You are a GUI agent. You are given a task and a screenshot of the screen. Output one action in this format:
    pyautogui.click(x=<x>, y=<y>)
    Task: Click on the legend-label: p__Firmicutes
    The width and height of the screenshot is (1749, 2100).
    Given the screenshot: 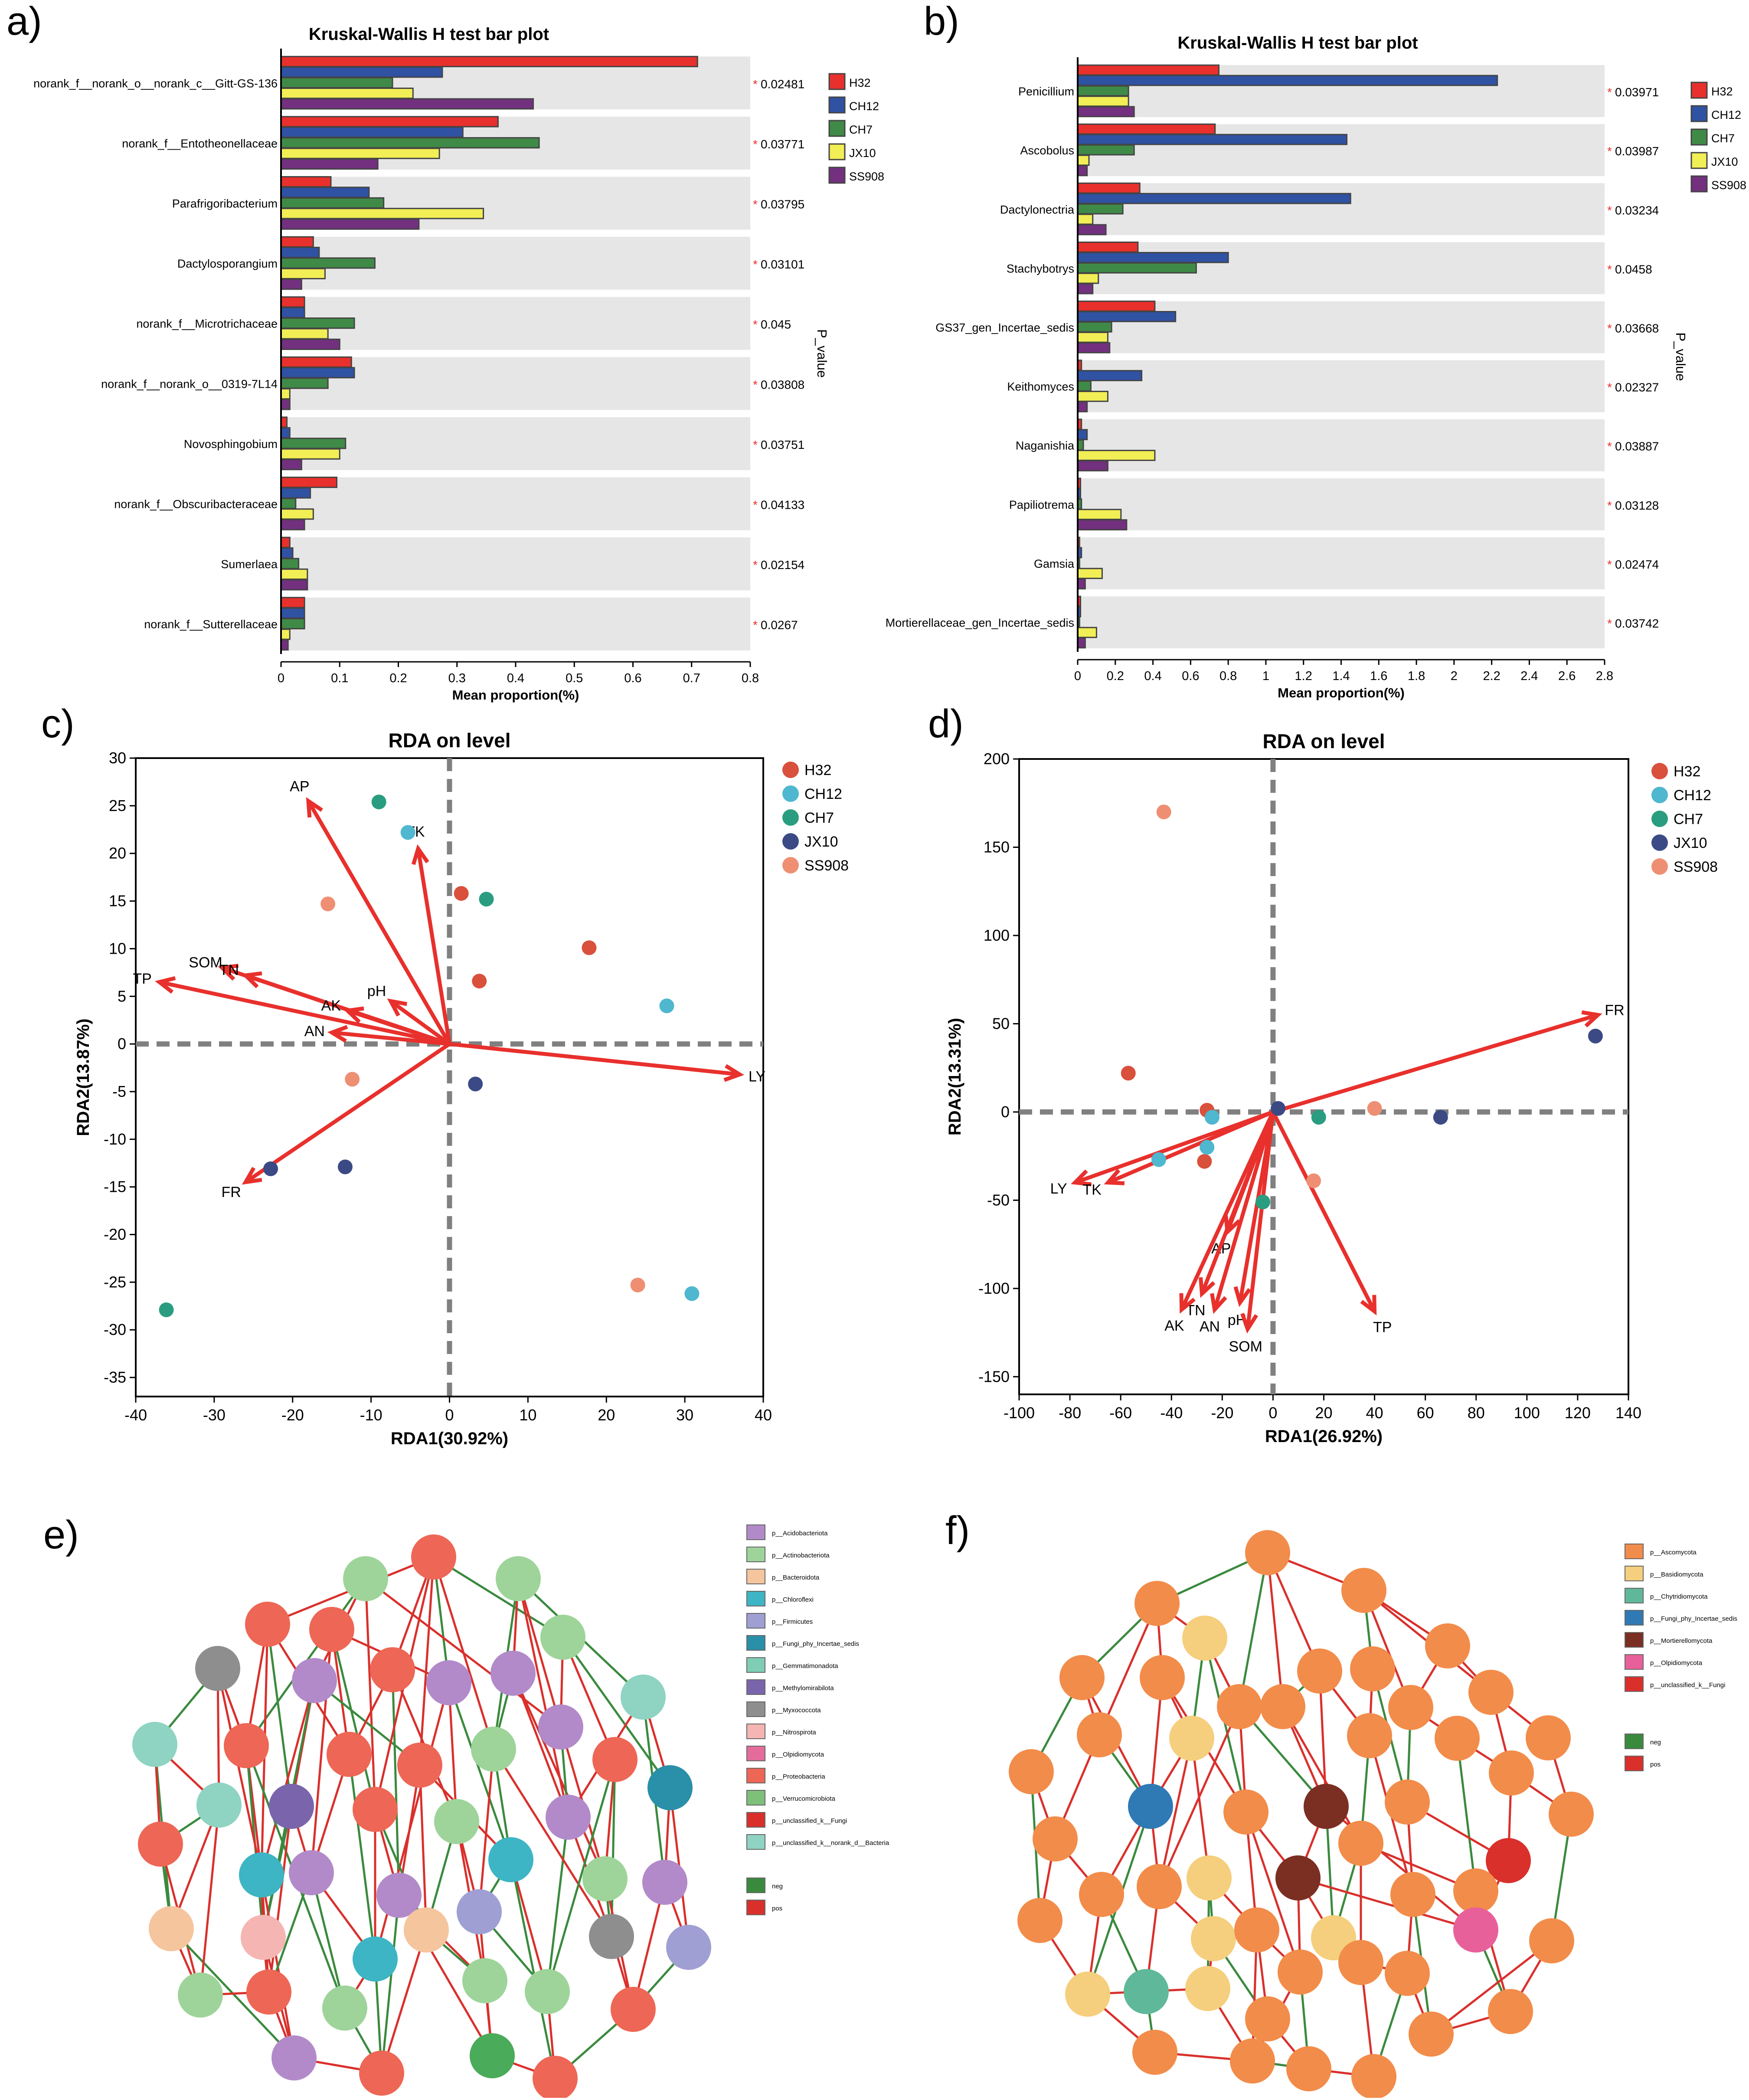 What is the action you would take?
    pyautogui.click(x=793, y=1622)
    